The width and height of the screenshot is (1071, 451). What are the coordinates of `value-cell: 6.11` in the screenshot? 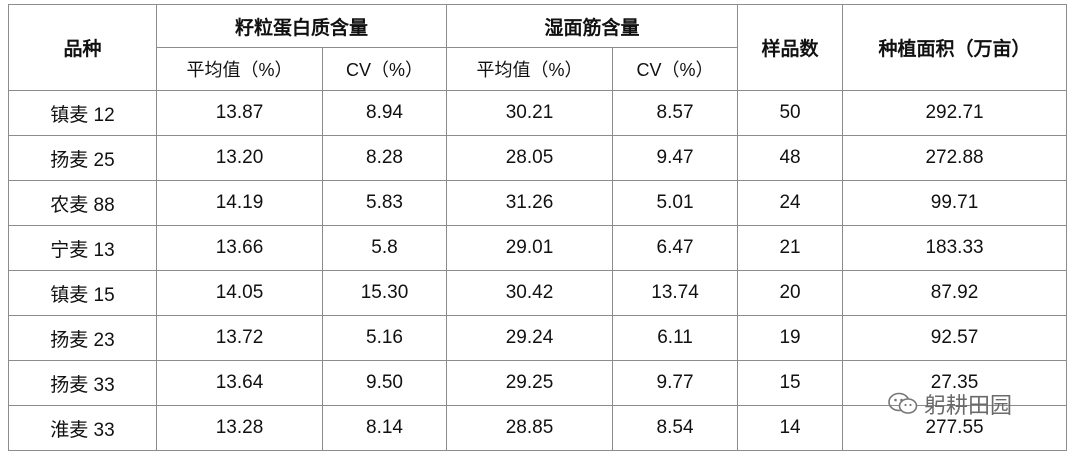 It's located at (675, 338).